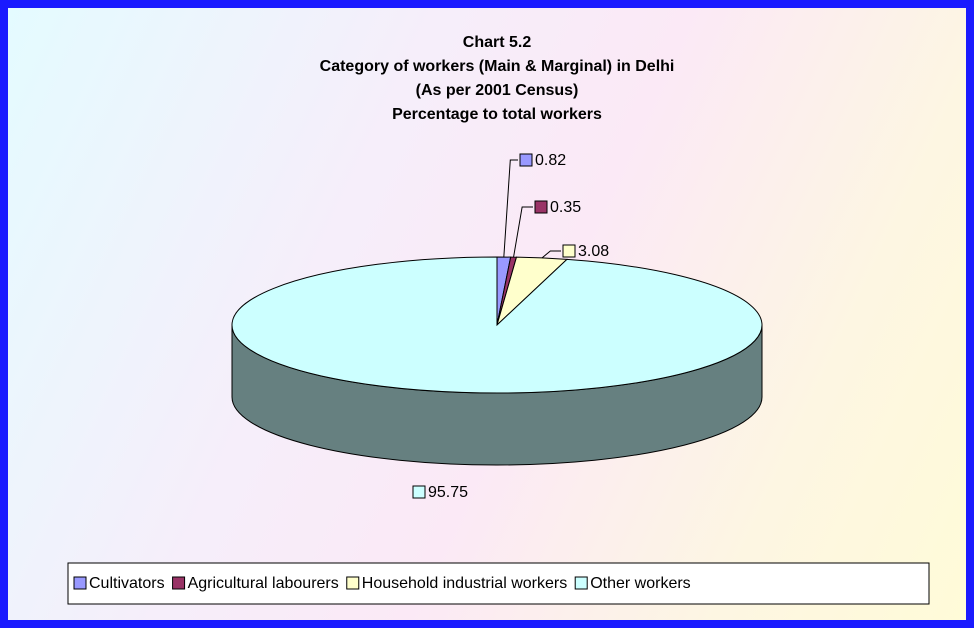  I want to click on legend-label: Cultivators, so click(127, 583).